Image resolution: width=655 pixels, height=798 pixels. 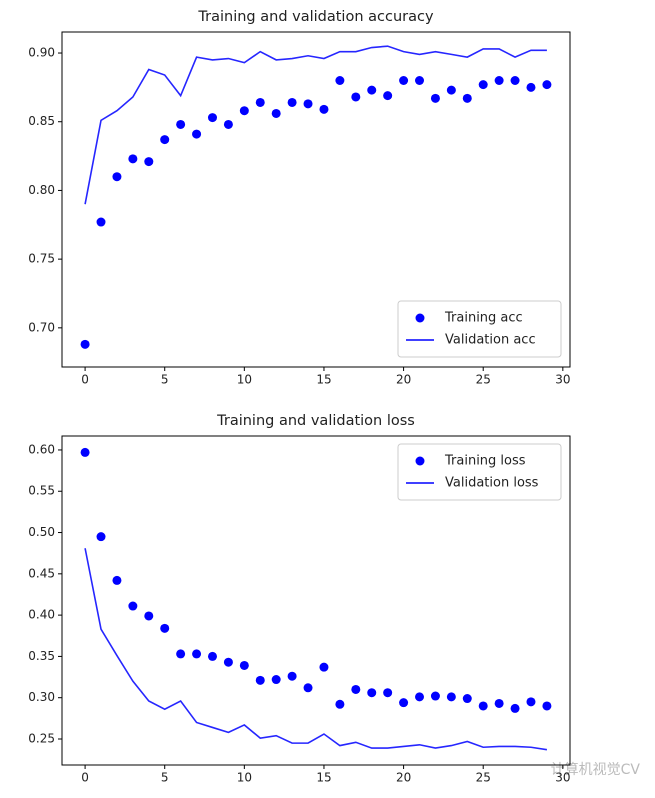 What do you see at coordinates (315, 421) in the screenshot?
I see `chart-title: Training and validation loss` at bounding box center [315, 421].